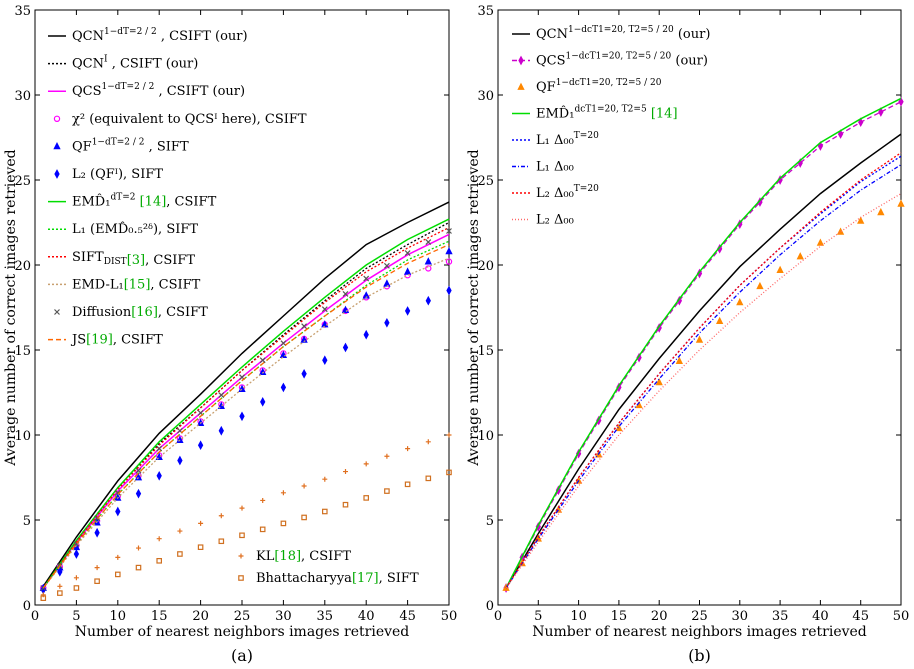  I want to click on legend-label: KL[18], CSIFT, so click(303, 556).